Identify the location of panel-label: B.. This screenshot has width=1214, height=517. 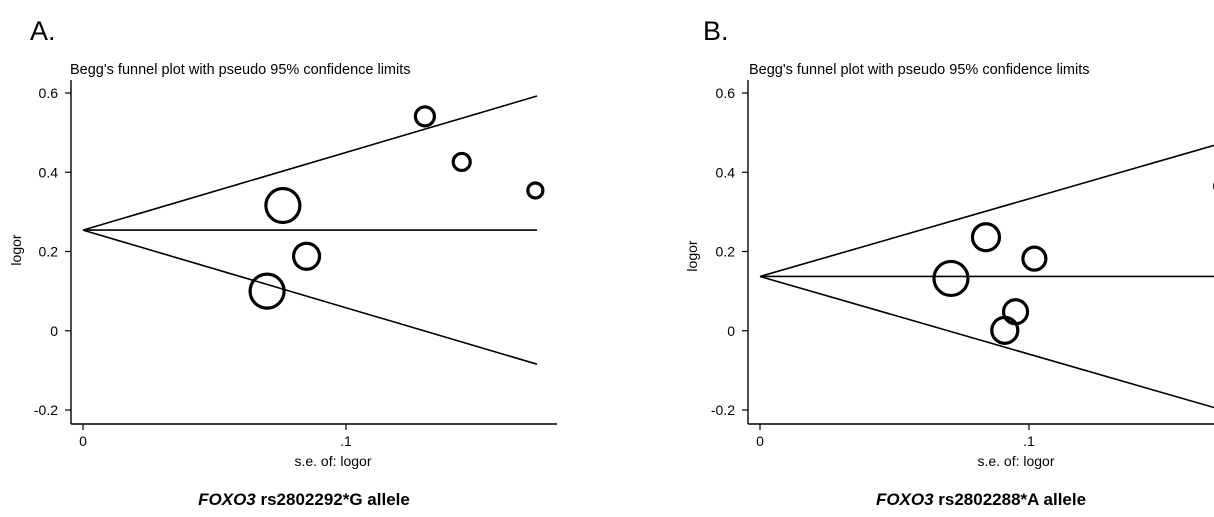
(716, 31).